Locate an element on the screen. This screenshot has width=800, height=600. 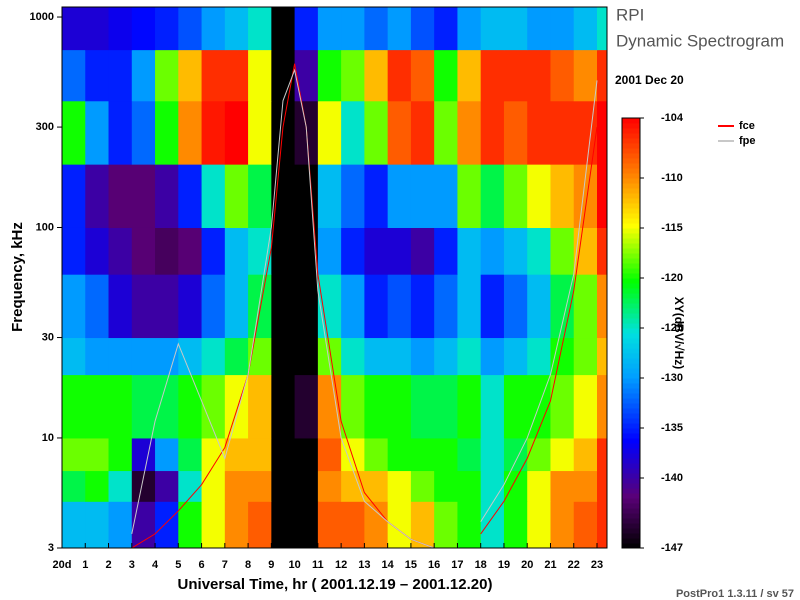
y-tick-label: 100 is located at coordinates (45, 227).